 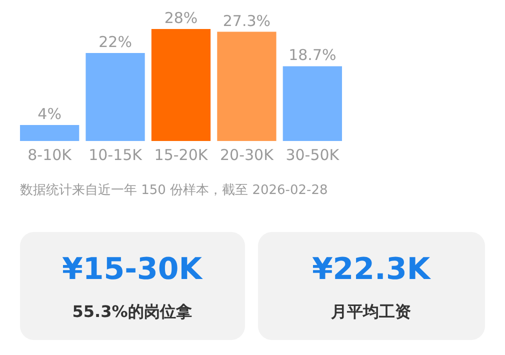 What do you see at coordinates (116, 155) in the screenshot?
I see `x-tick-label: 10-15K` at bounding box center [116, 155].